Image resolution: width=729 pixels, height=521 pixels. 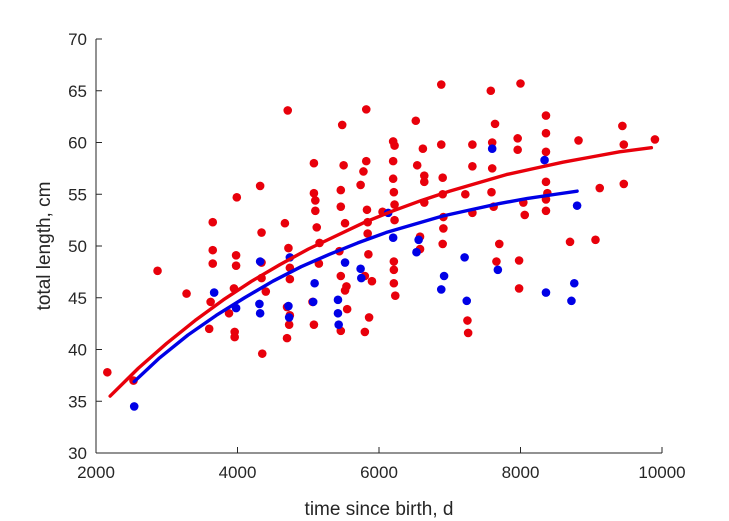 I want to click on y-tick-label: 50, so click(x=77, y=246).